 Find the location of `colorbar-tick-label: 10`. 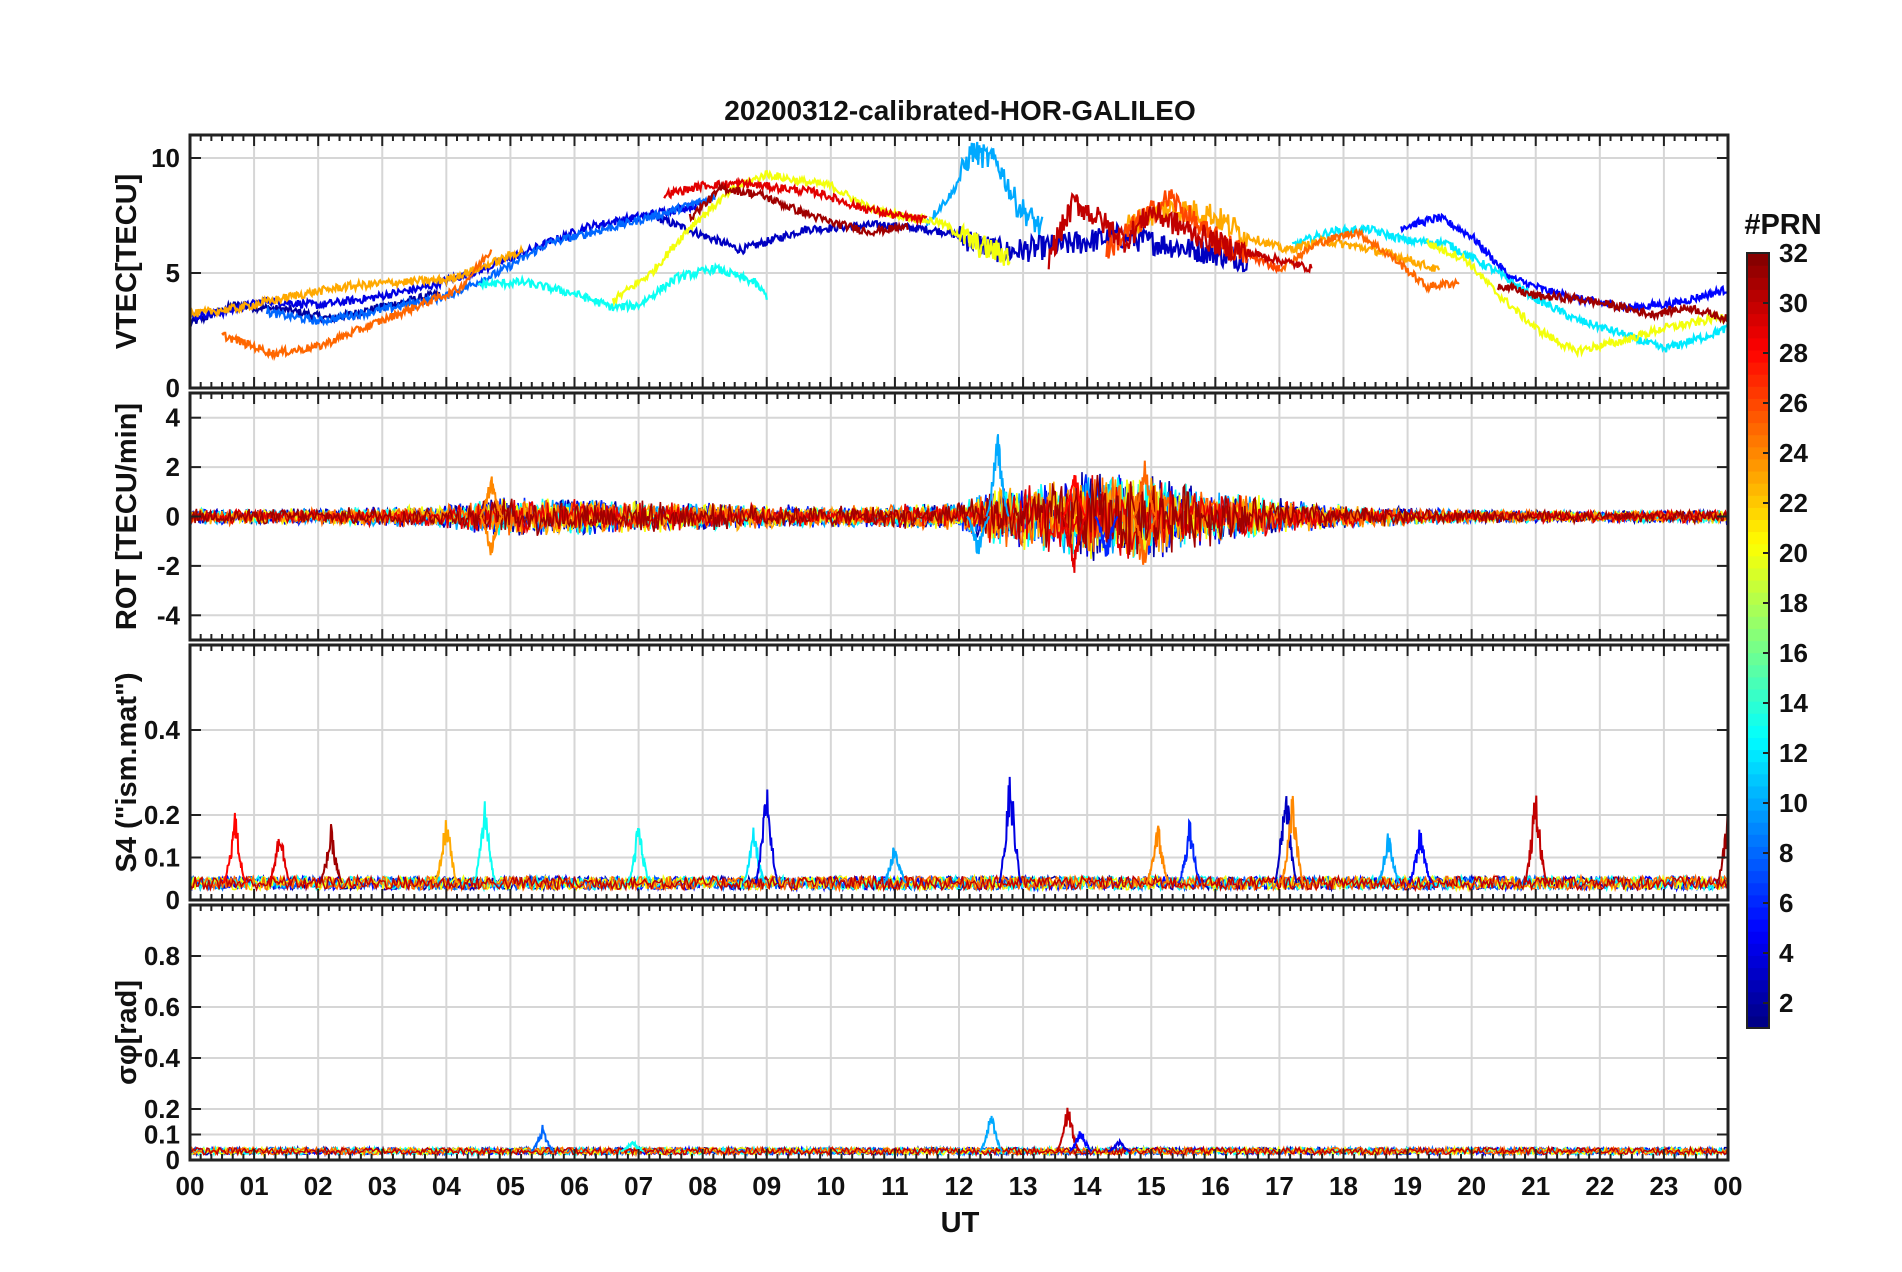

colorbar-tick-label: 10 is located at coordinates (1793, 803).